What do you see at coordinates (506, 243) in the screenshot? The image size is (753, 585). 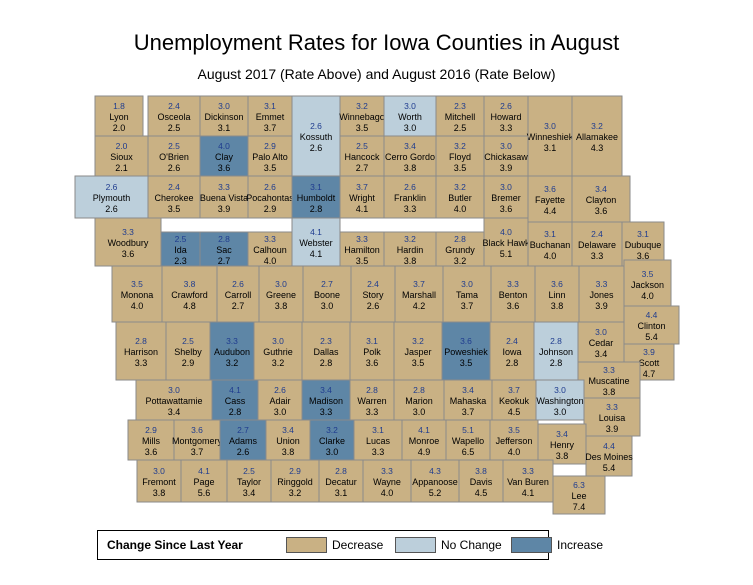 I see `county-name: Black Hawk` at bounding box center [506, 243].